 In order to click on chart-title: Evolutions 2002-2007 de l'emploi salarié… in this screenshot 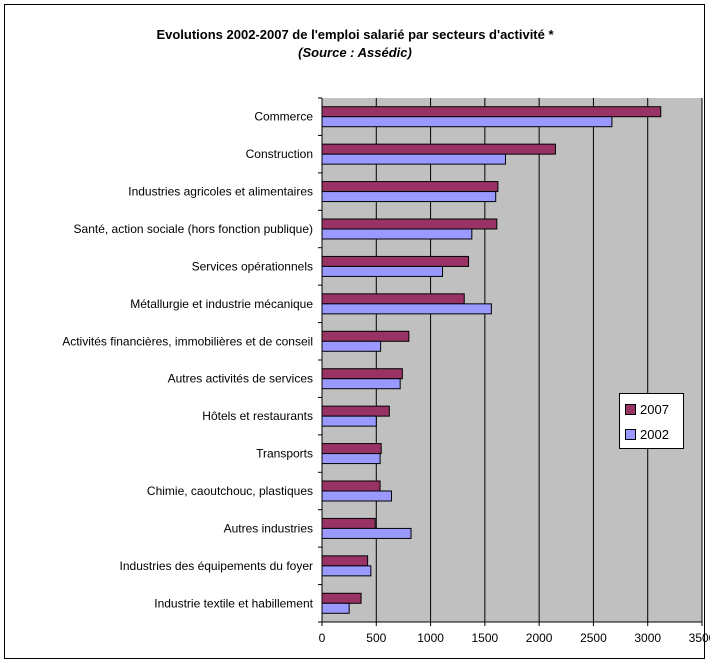, I will do `click(355, 34)`.